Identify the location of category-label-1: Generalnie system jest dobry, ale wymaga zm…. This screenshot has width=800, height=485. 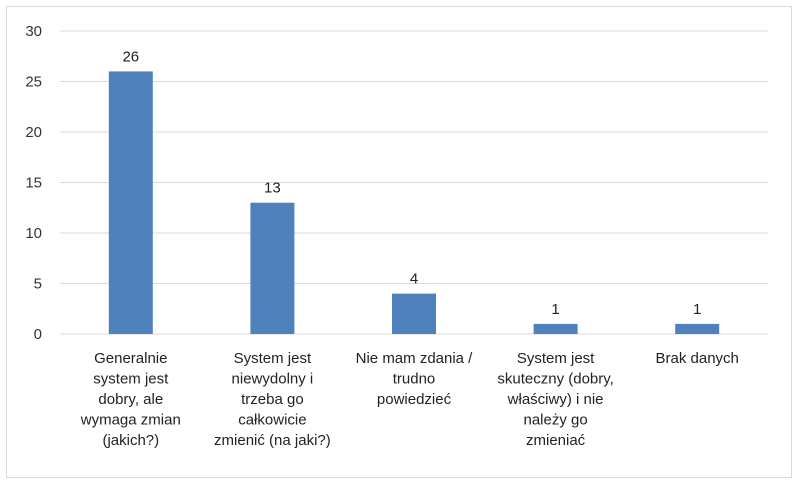
(130, 399).